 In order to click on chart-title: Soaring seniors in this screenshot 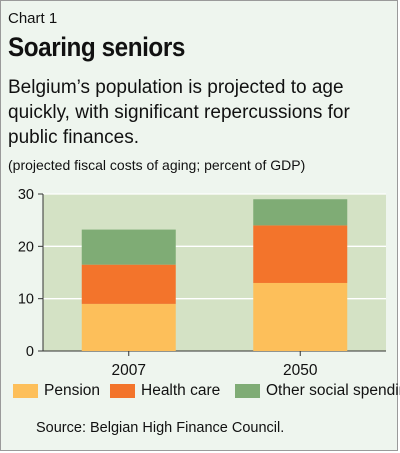, I will do `click(96, 47)`.